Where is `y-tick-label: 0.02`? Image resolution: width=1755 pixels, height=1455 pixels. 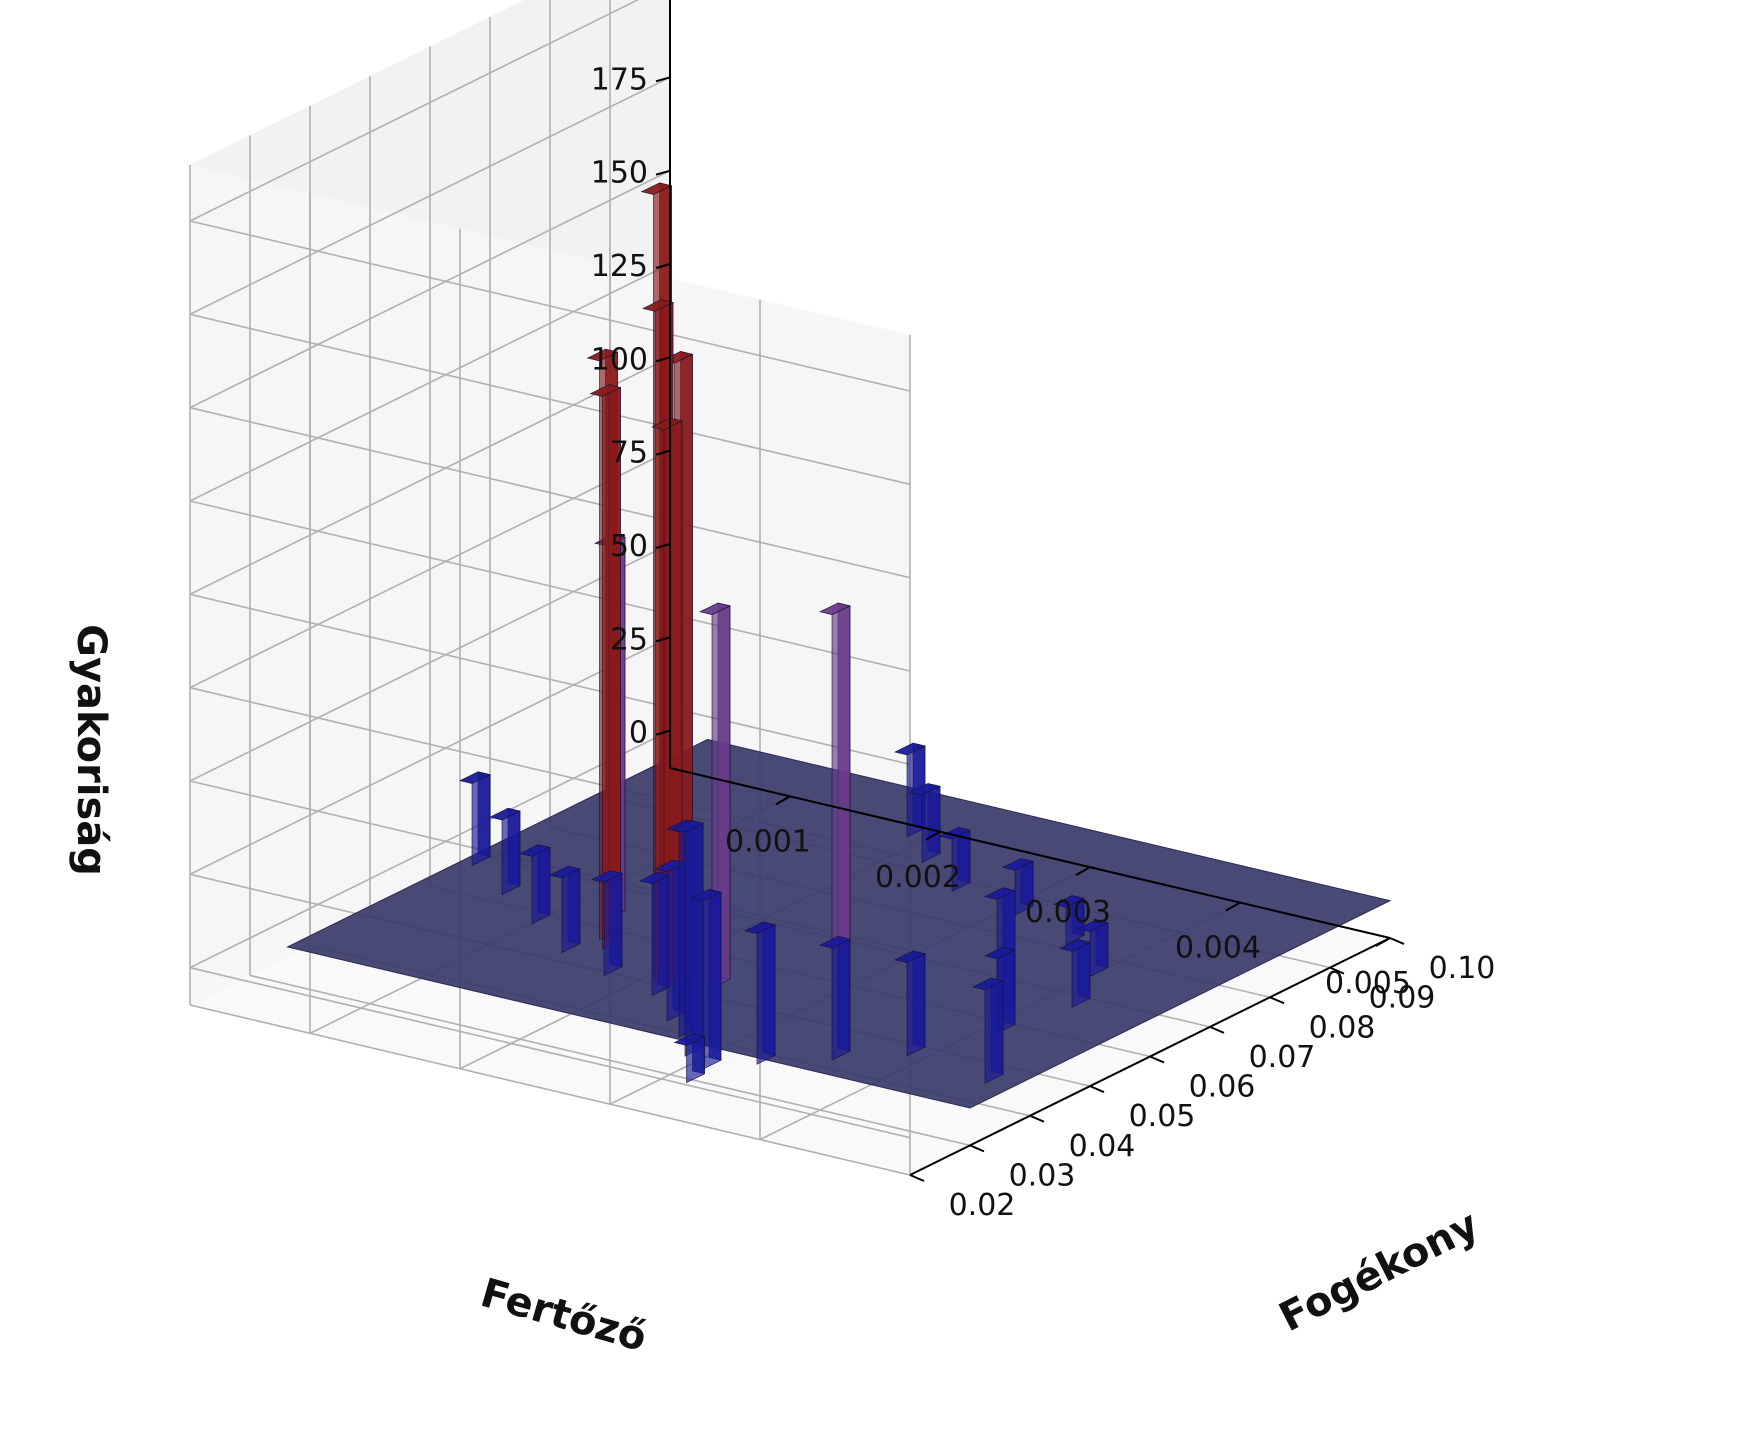 y-tick-label: 0.02 is located at coordinates (982, 1205).